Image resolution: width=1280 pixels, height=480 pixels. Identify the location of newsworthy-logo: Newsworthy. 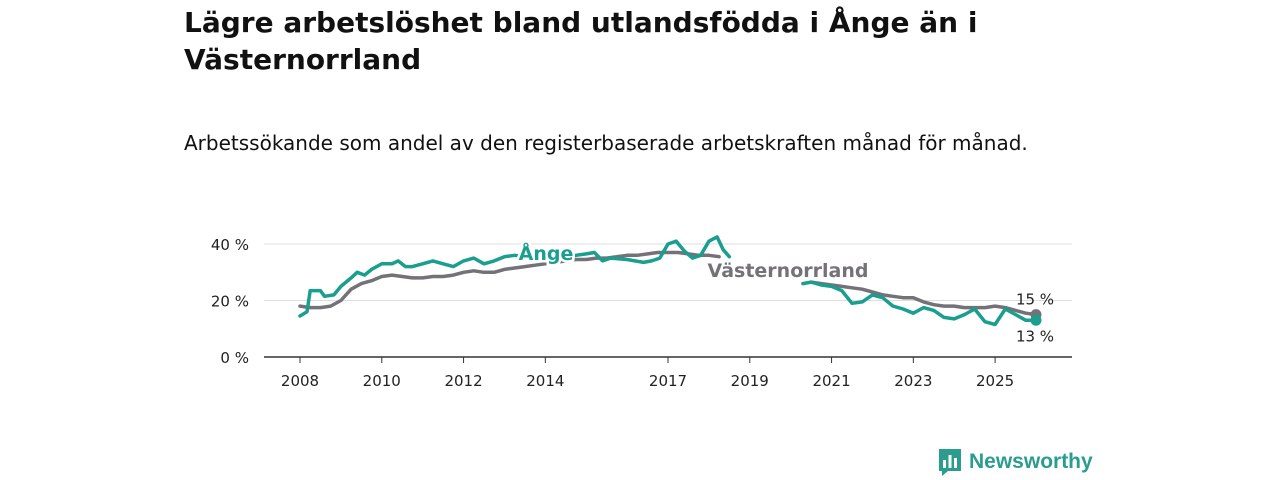
(1015, 462).